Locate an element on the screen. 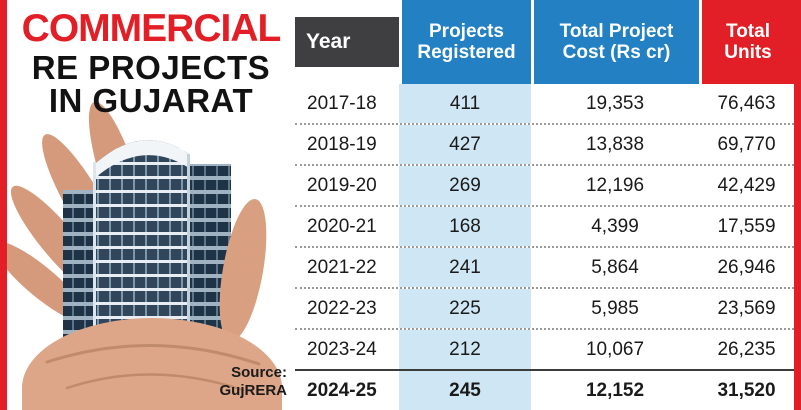 This screenshot has height=410, width=801. table-header-projects-registered: Projects Registered is located at coordinates (465, 42).